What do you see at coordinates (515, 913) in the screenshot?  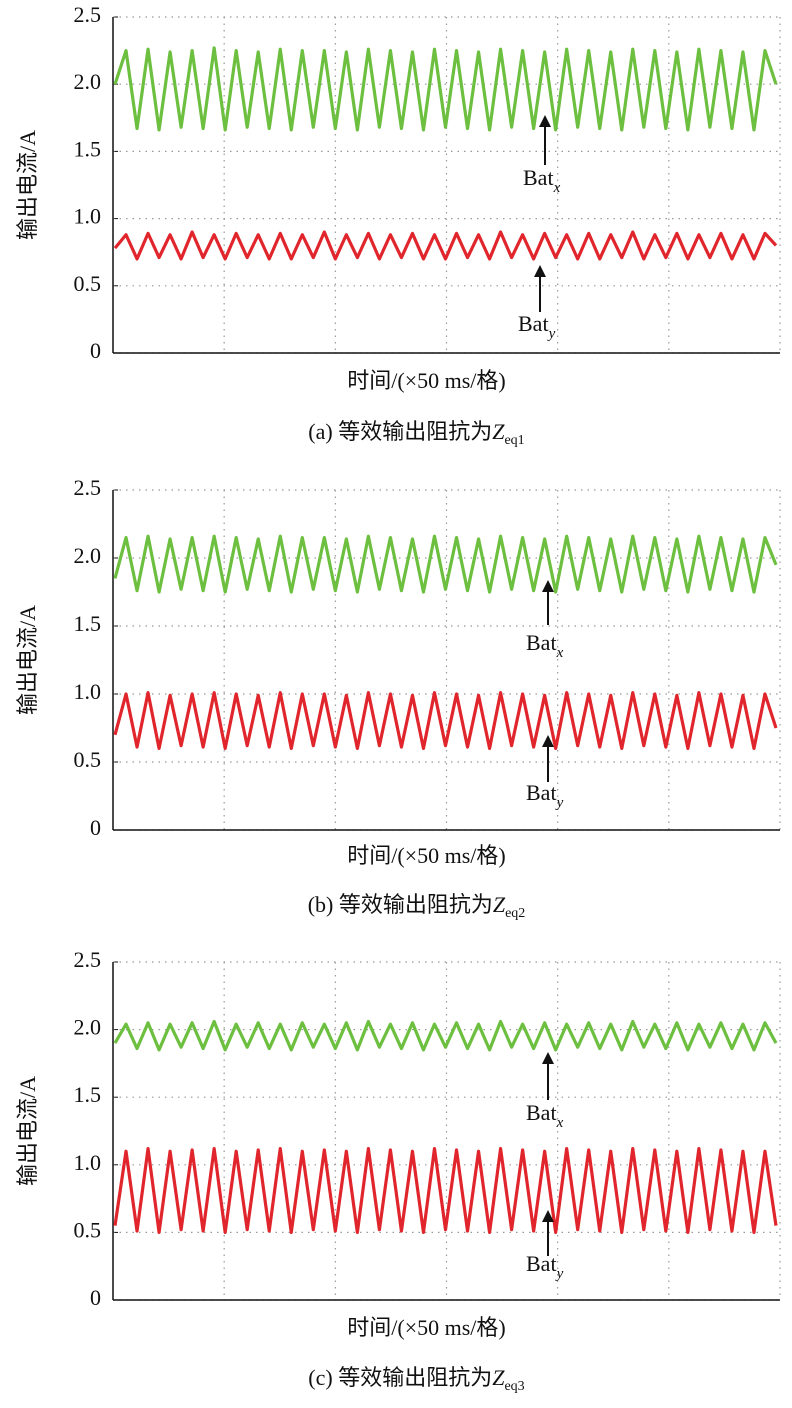 I see `caption-sub: eq2` at bounding box center [515, 913].